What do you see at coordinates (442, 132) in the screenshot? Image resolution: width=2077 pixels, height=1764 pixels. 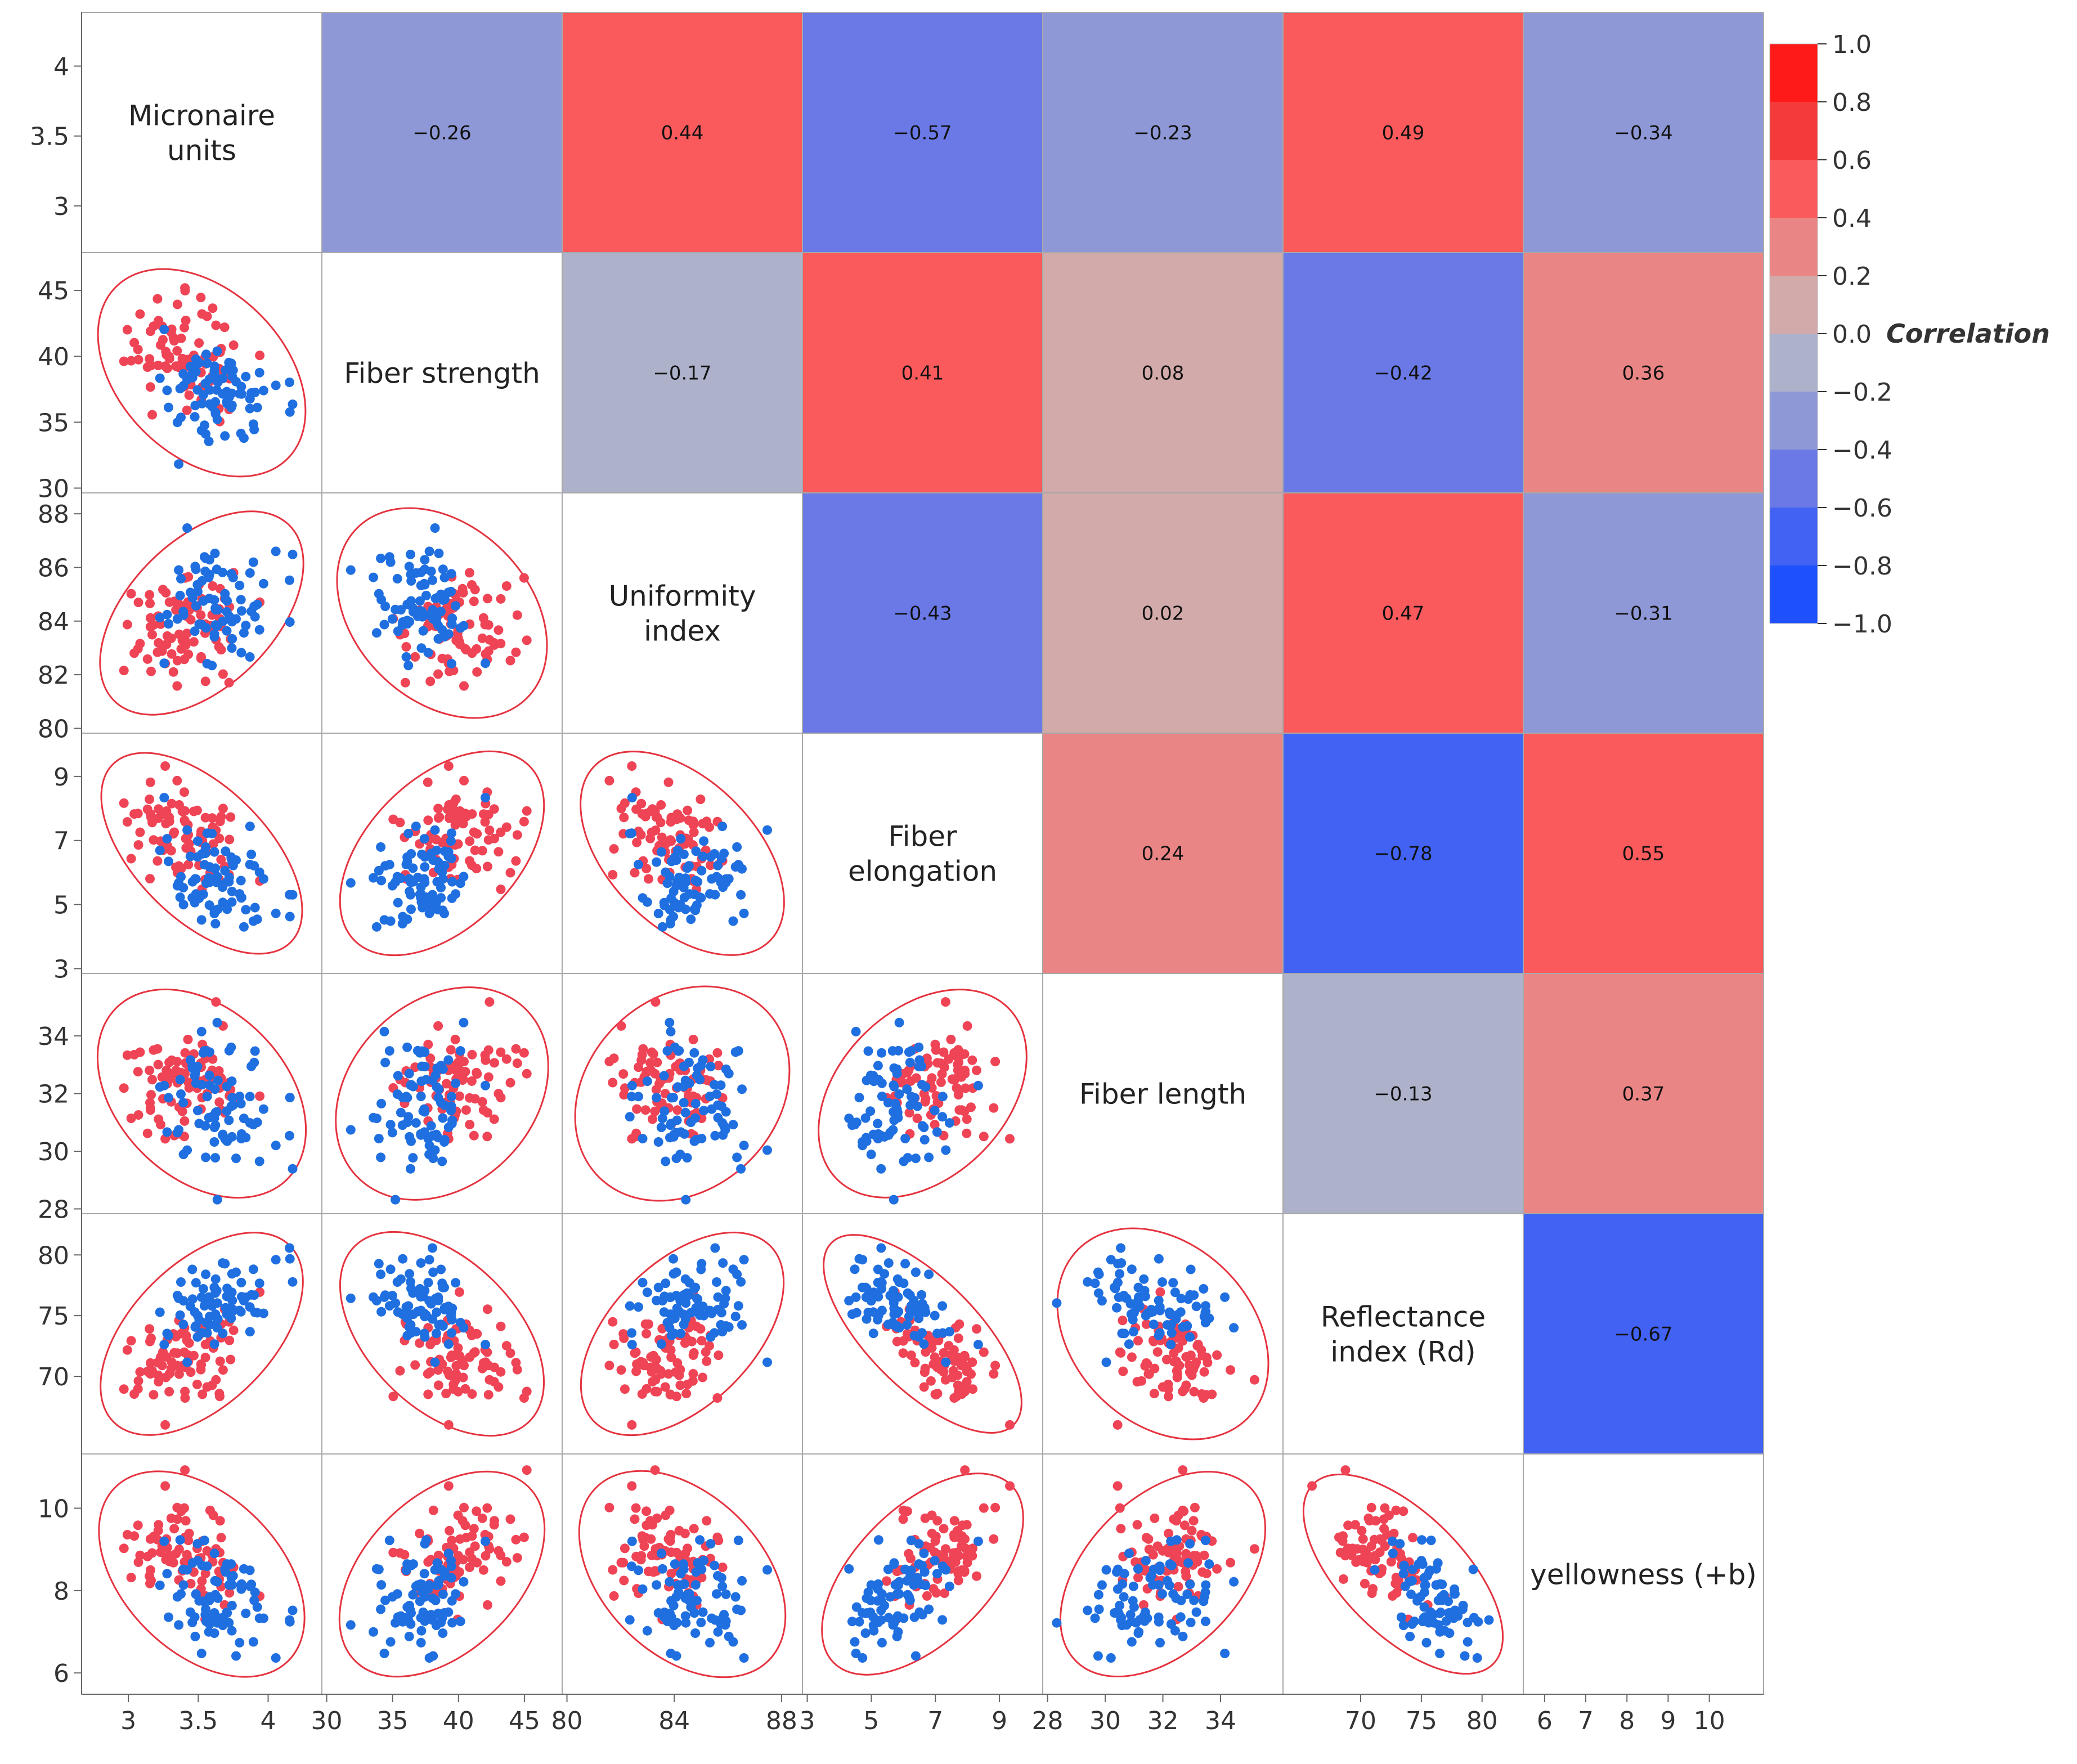 I see `corr-cell-mic-str` at bounding box center [442, 132].